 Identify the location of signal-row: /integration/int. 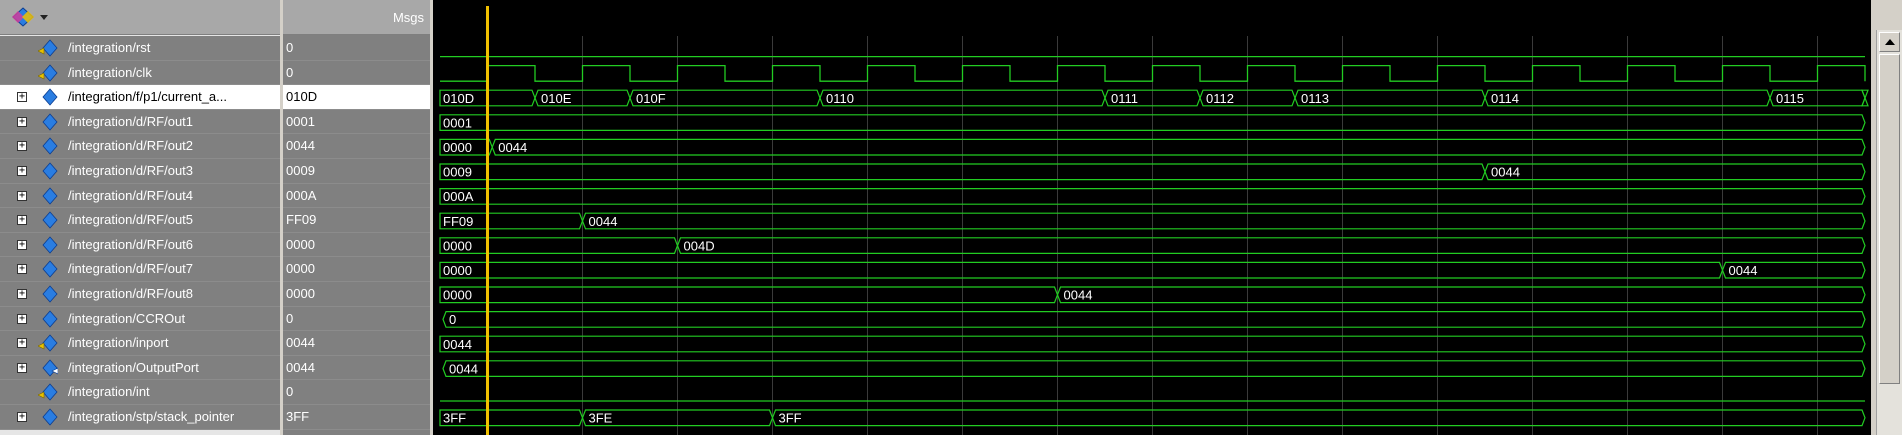
(140, 392).